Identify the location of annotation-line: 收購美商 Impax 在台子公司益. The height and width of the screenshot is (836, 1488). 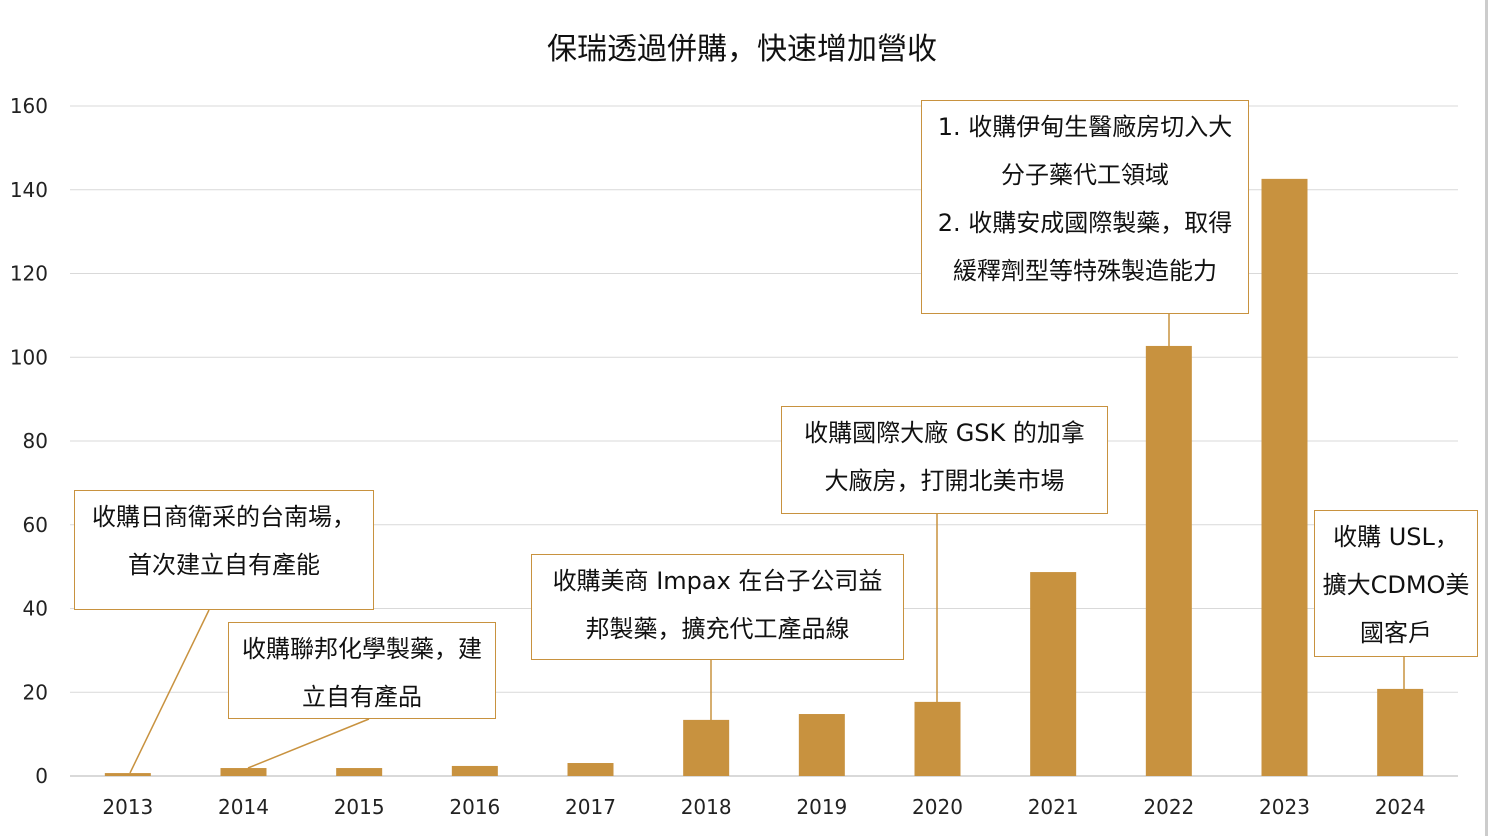
(717, 581).